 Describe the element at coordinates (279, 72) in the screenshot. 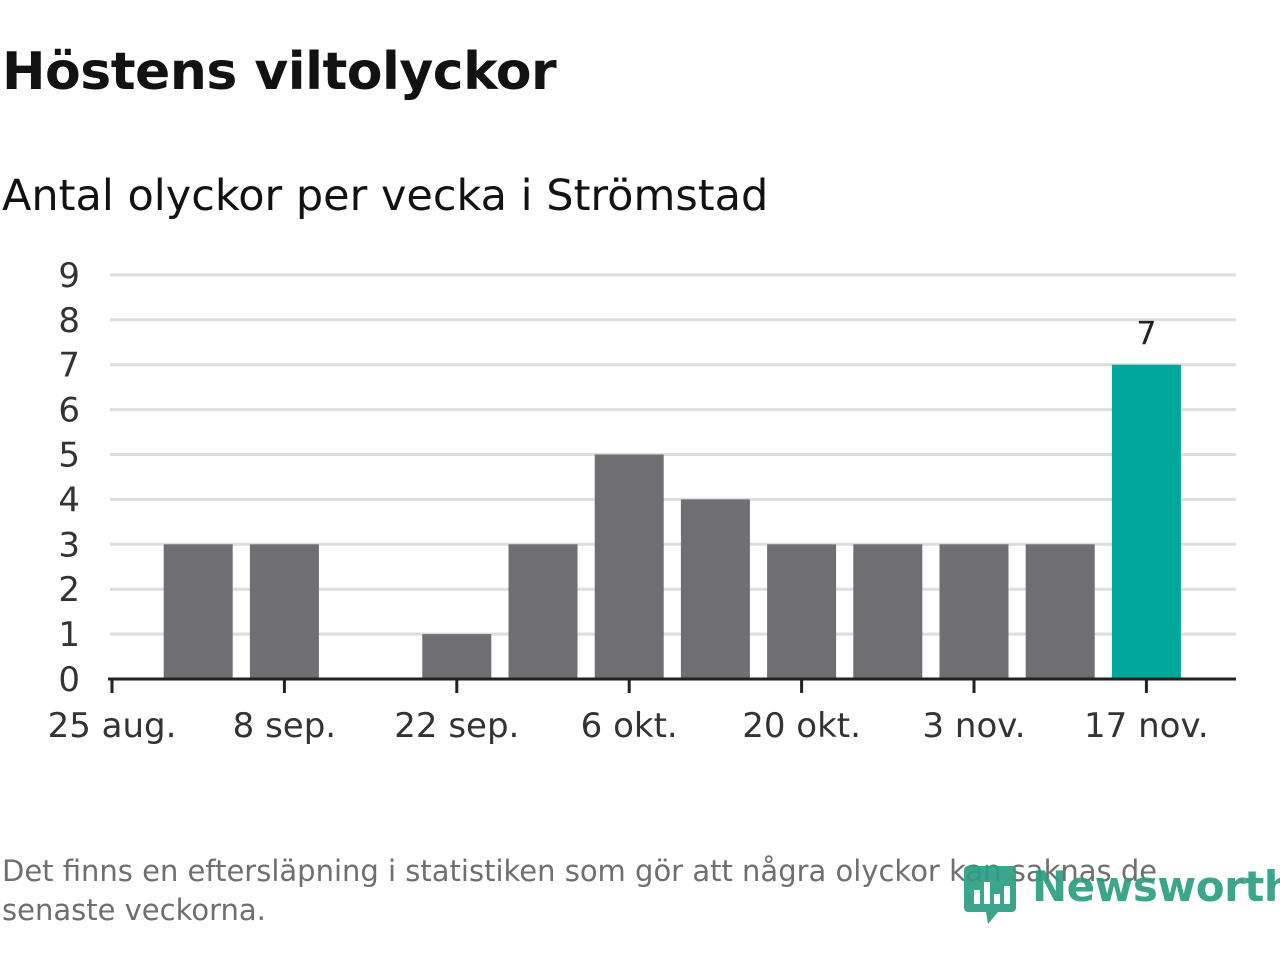

I see `chart-title: Höstens viltolyckor` at that location.